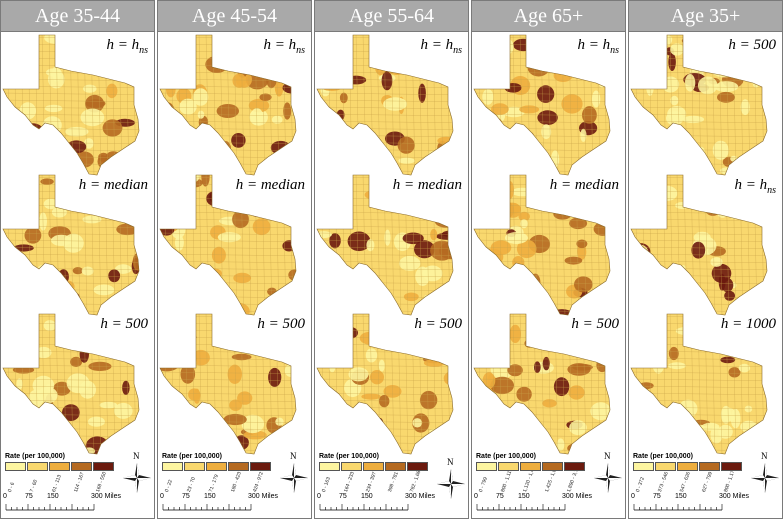 The height and width of the screenshot is (520, 784). Describe the element at coordinates (640, 485) in the screenshot. I see `legend-range-label: 0 - 372` at that location.